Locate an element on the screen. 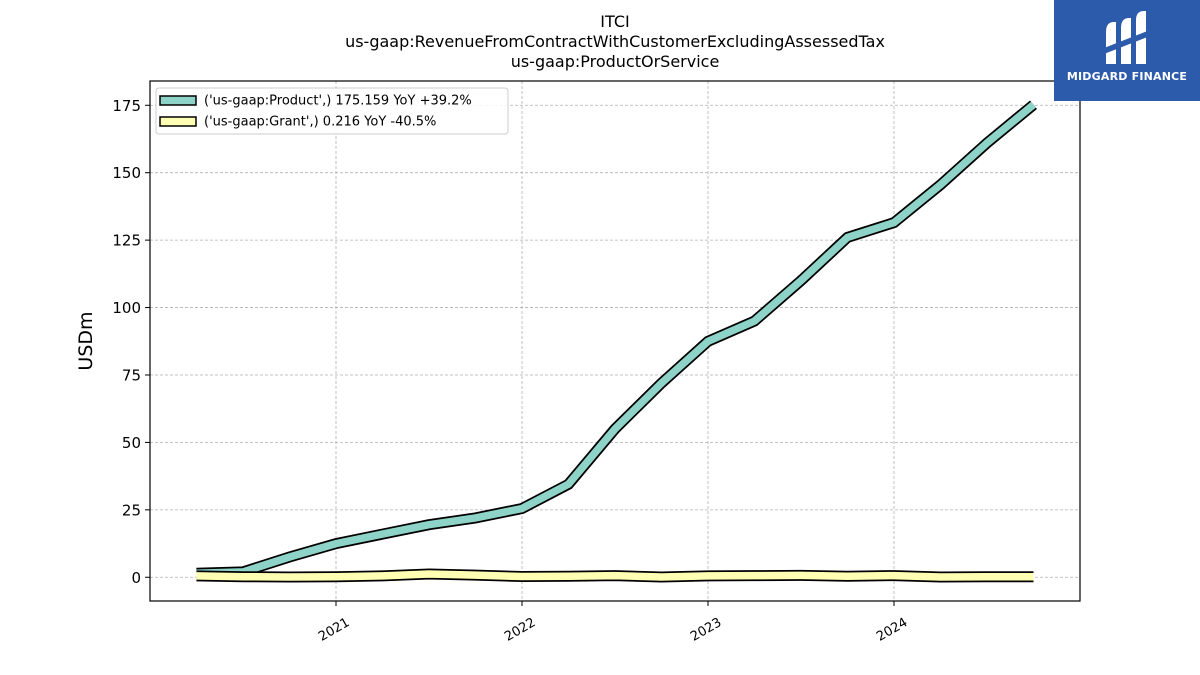 This screenshot has height=675, width=1200. y-tick-label: 100 is located at coordinates (126, 308).